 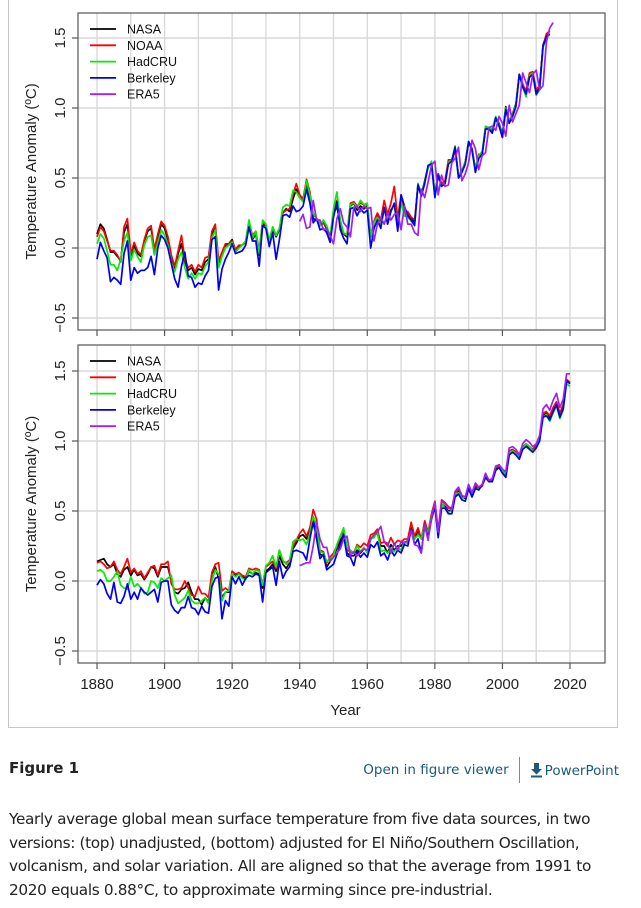 What do you see at coordinates (502, 684) in the screenshot?
I see `x-tick-label: 2000` at bounding box center [502, 684].